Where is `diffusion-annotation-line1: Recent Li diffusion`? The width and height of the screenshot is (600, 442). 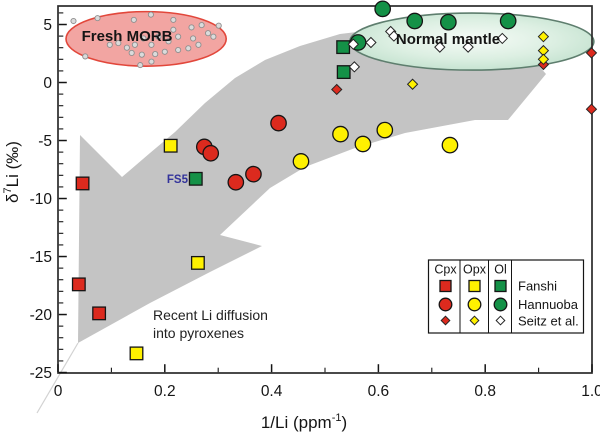
diffusion-annotation-line1: Recent Li diffusion is located at coordinates (210, 315).